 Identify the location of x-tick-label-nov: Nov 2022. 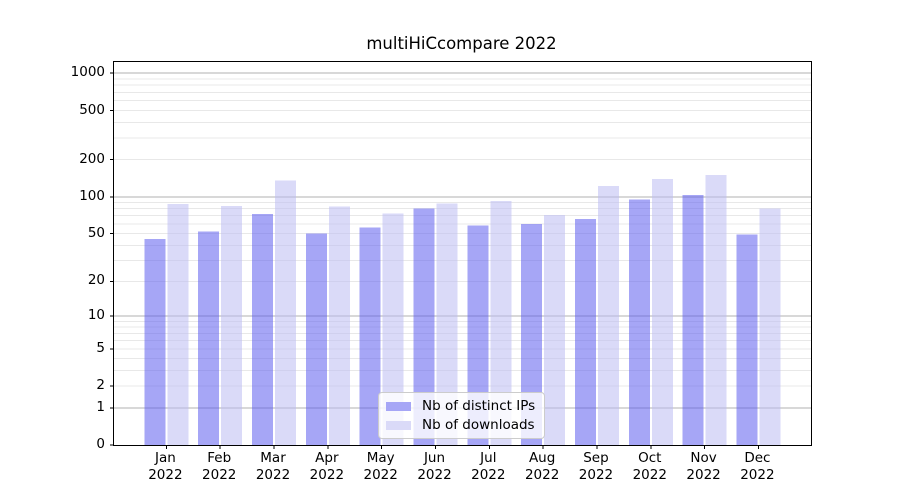
(703, 466).